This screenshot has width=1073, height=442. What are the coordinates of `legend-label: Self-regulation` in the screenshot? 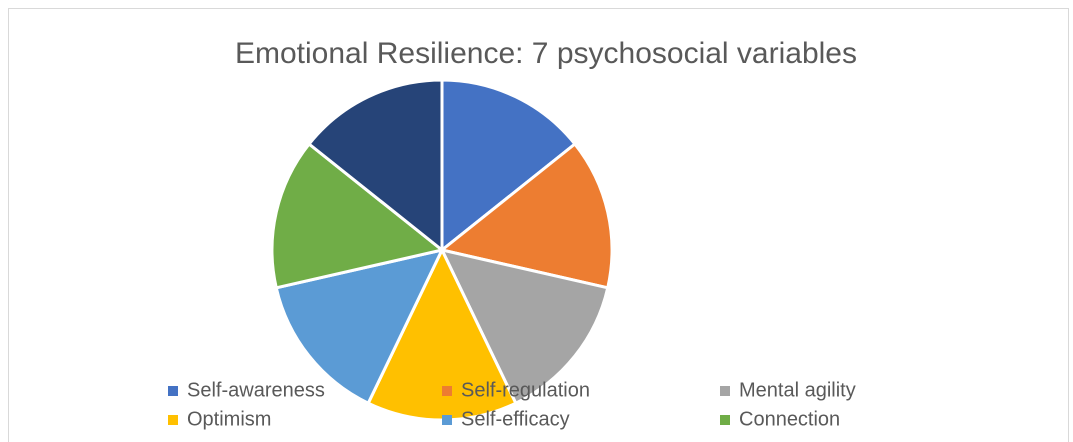 It's located at (525, 390).